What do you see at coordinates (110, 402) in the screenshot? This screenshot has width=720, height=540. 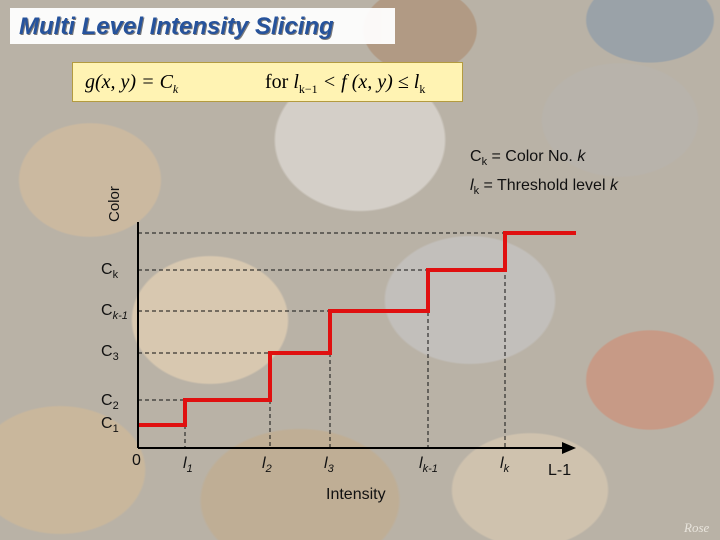 I see `y-tick-c2: C2` at bounding box center [110, 402].